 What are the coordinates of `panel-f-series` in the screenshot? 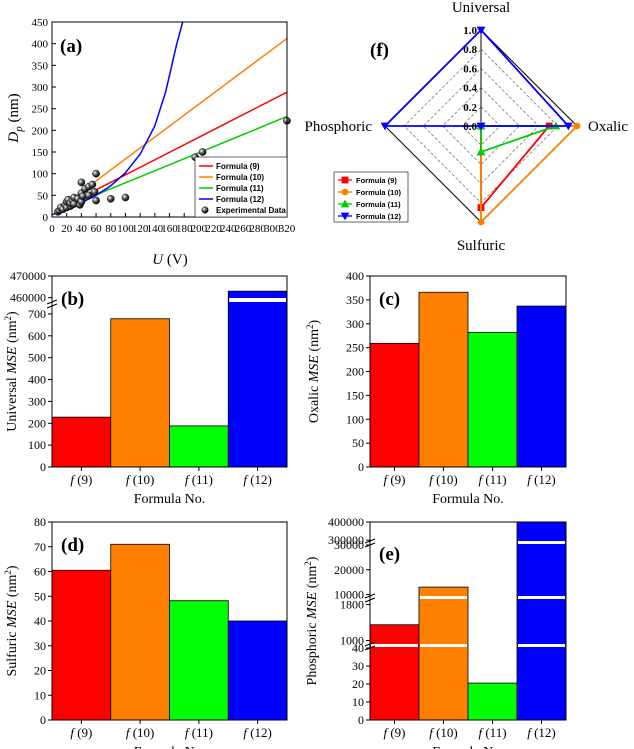 It's located at (480, 126).